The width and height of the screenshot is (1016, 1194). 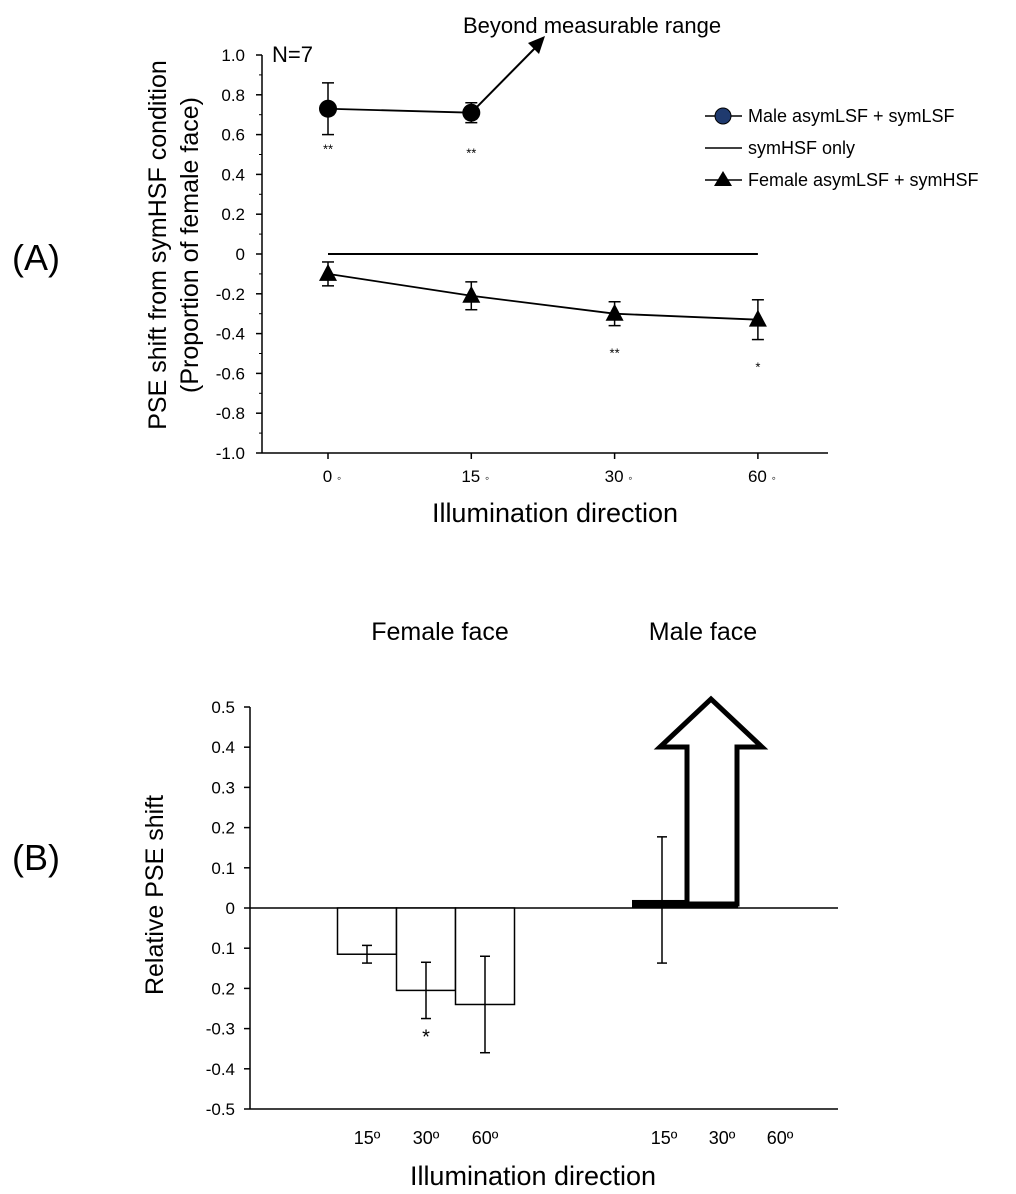 What do you see at coordinates (592, 25) in the screenshot?
I see `panel-a-annotation: Beyond measurable range` at bounding box center [592, 25].